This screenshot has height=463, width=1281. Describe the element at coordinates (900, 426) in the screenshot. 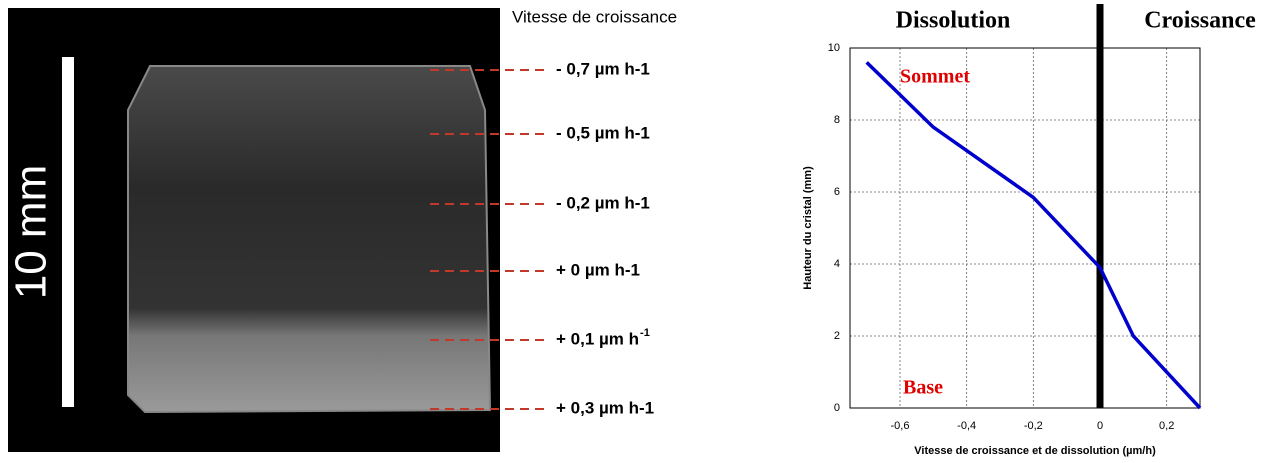

I see `x-tick-label: -0,6` at that location.